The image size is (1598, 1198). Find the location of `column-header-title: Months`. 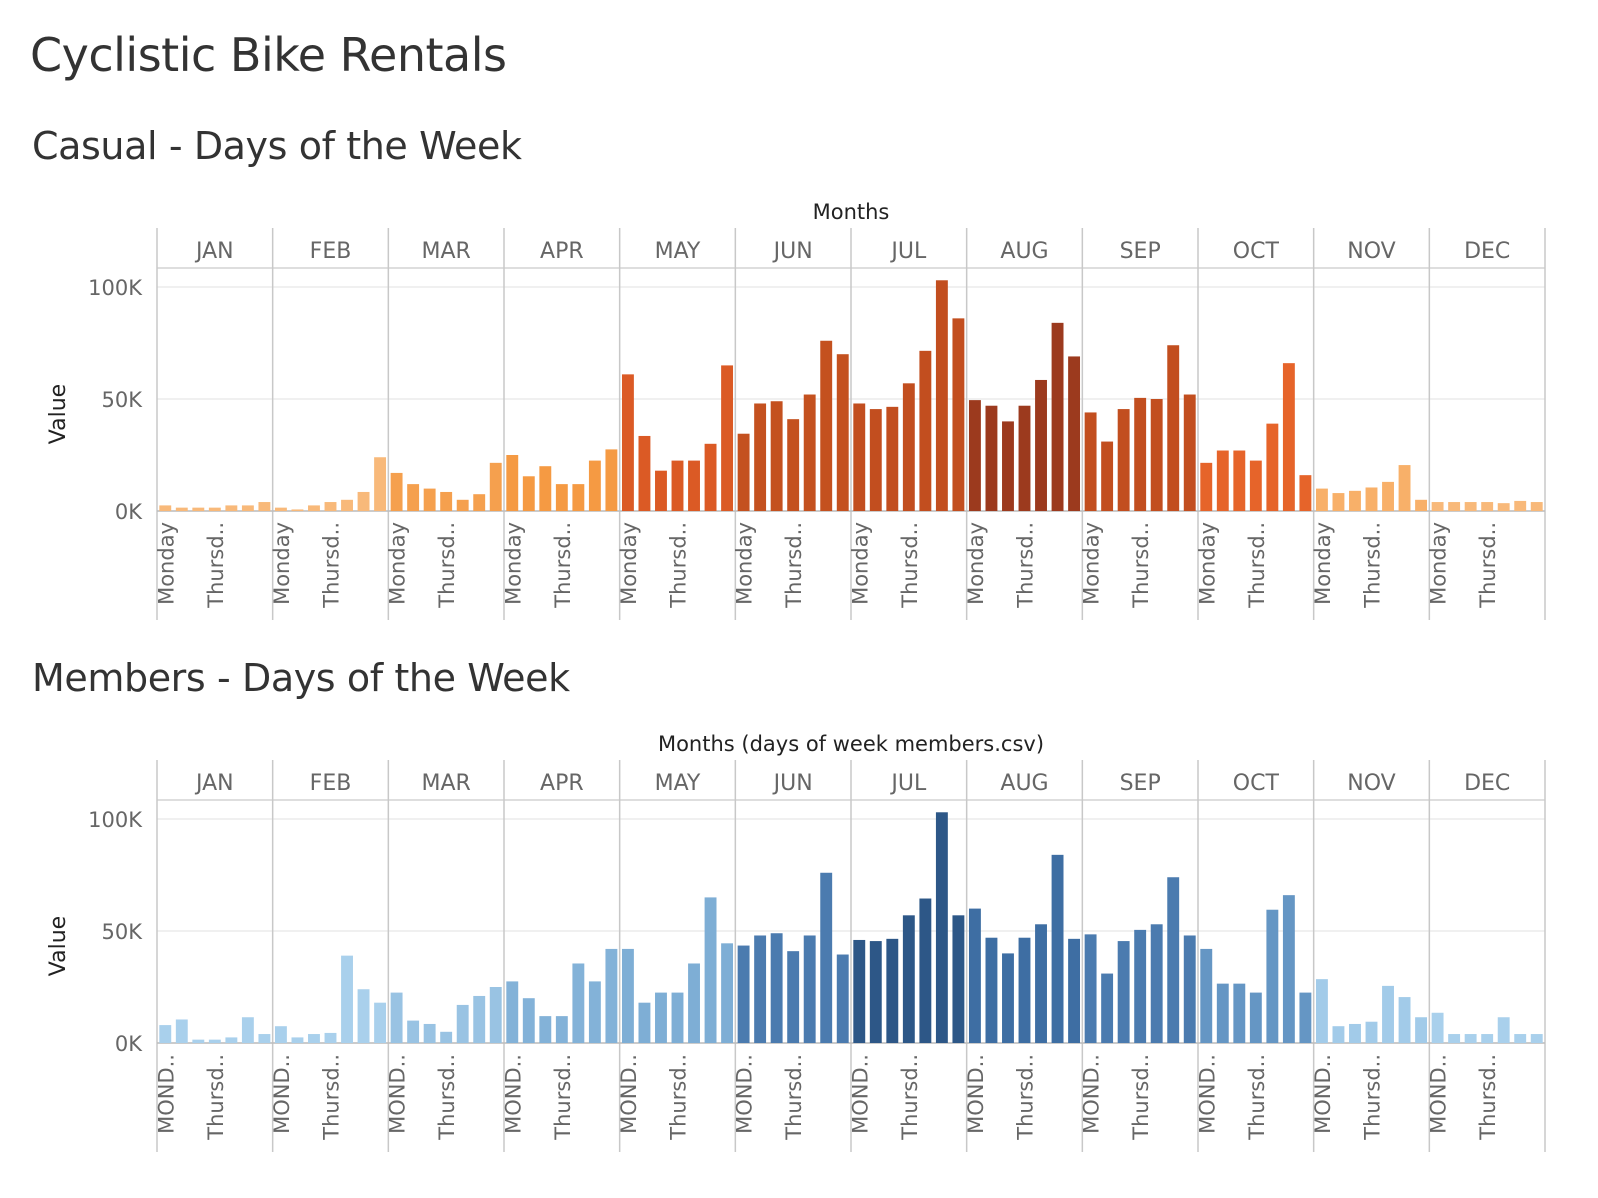

column-header-title: Months is located at coordinates (851, 212).